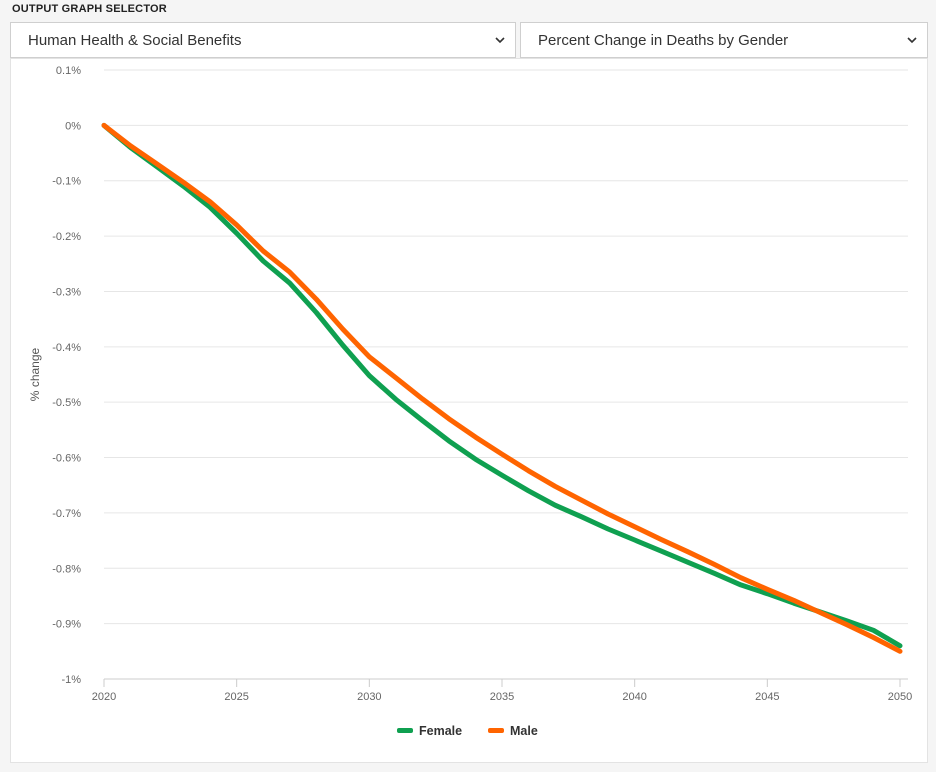 This screenshot has width=936, height=772. I want to click on x-tick-label: 2050, so click(900, 697).